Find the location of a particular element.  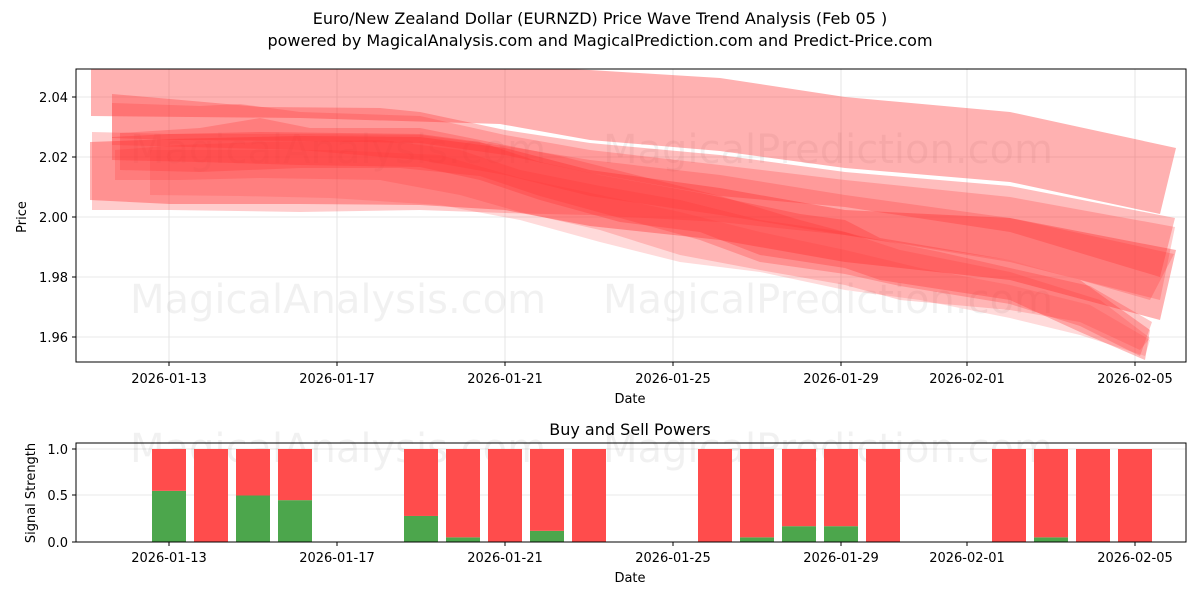

buy-sell-title: Buy and Sell Powers is located at coordinates (630, 429).